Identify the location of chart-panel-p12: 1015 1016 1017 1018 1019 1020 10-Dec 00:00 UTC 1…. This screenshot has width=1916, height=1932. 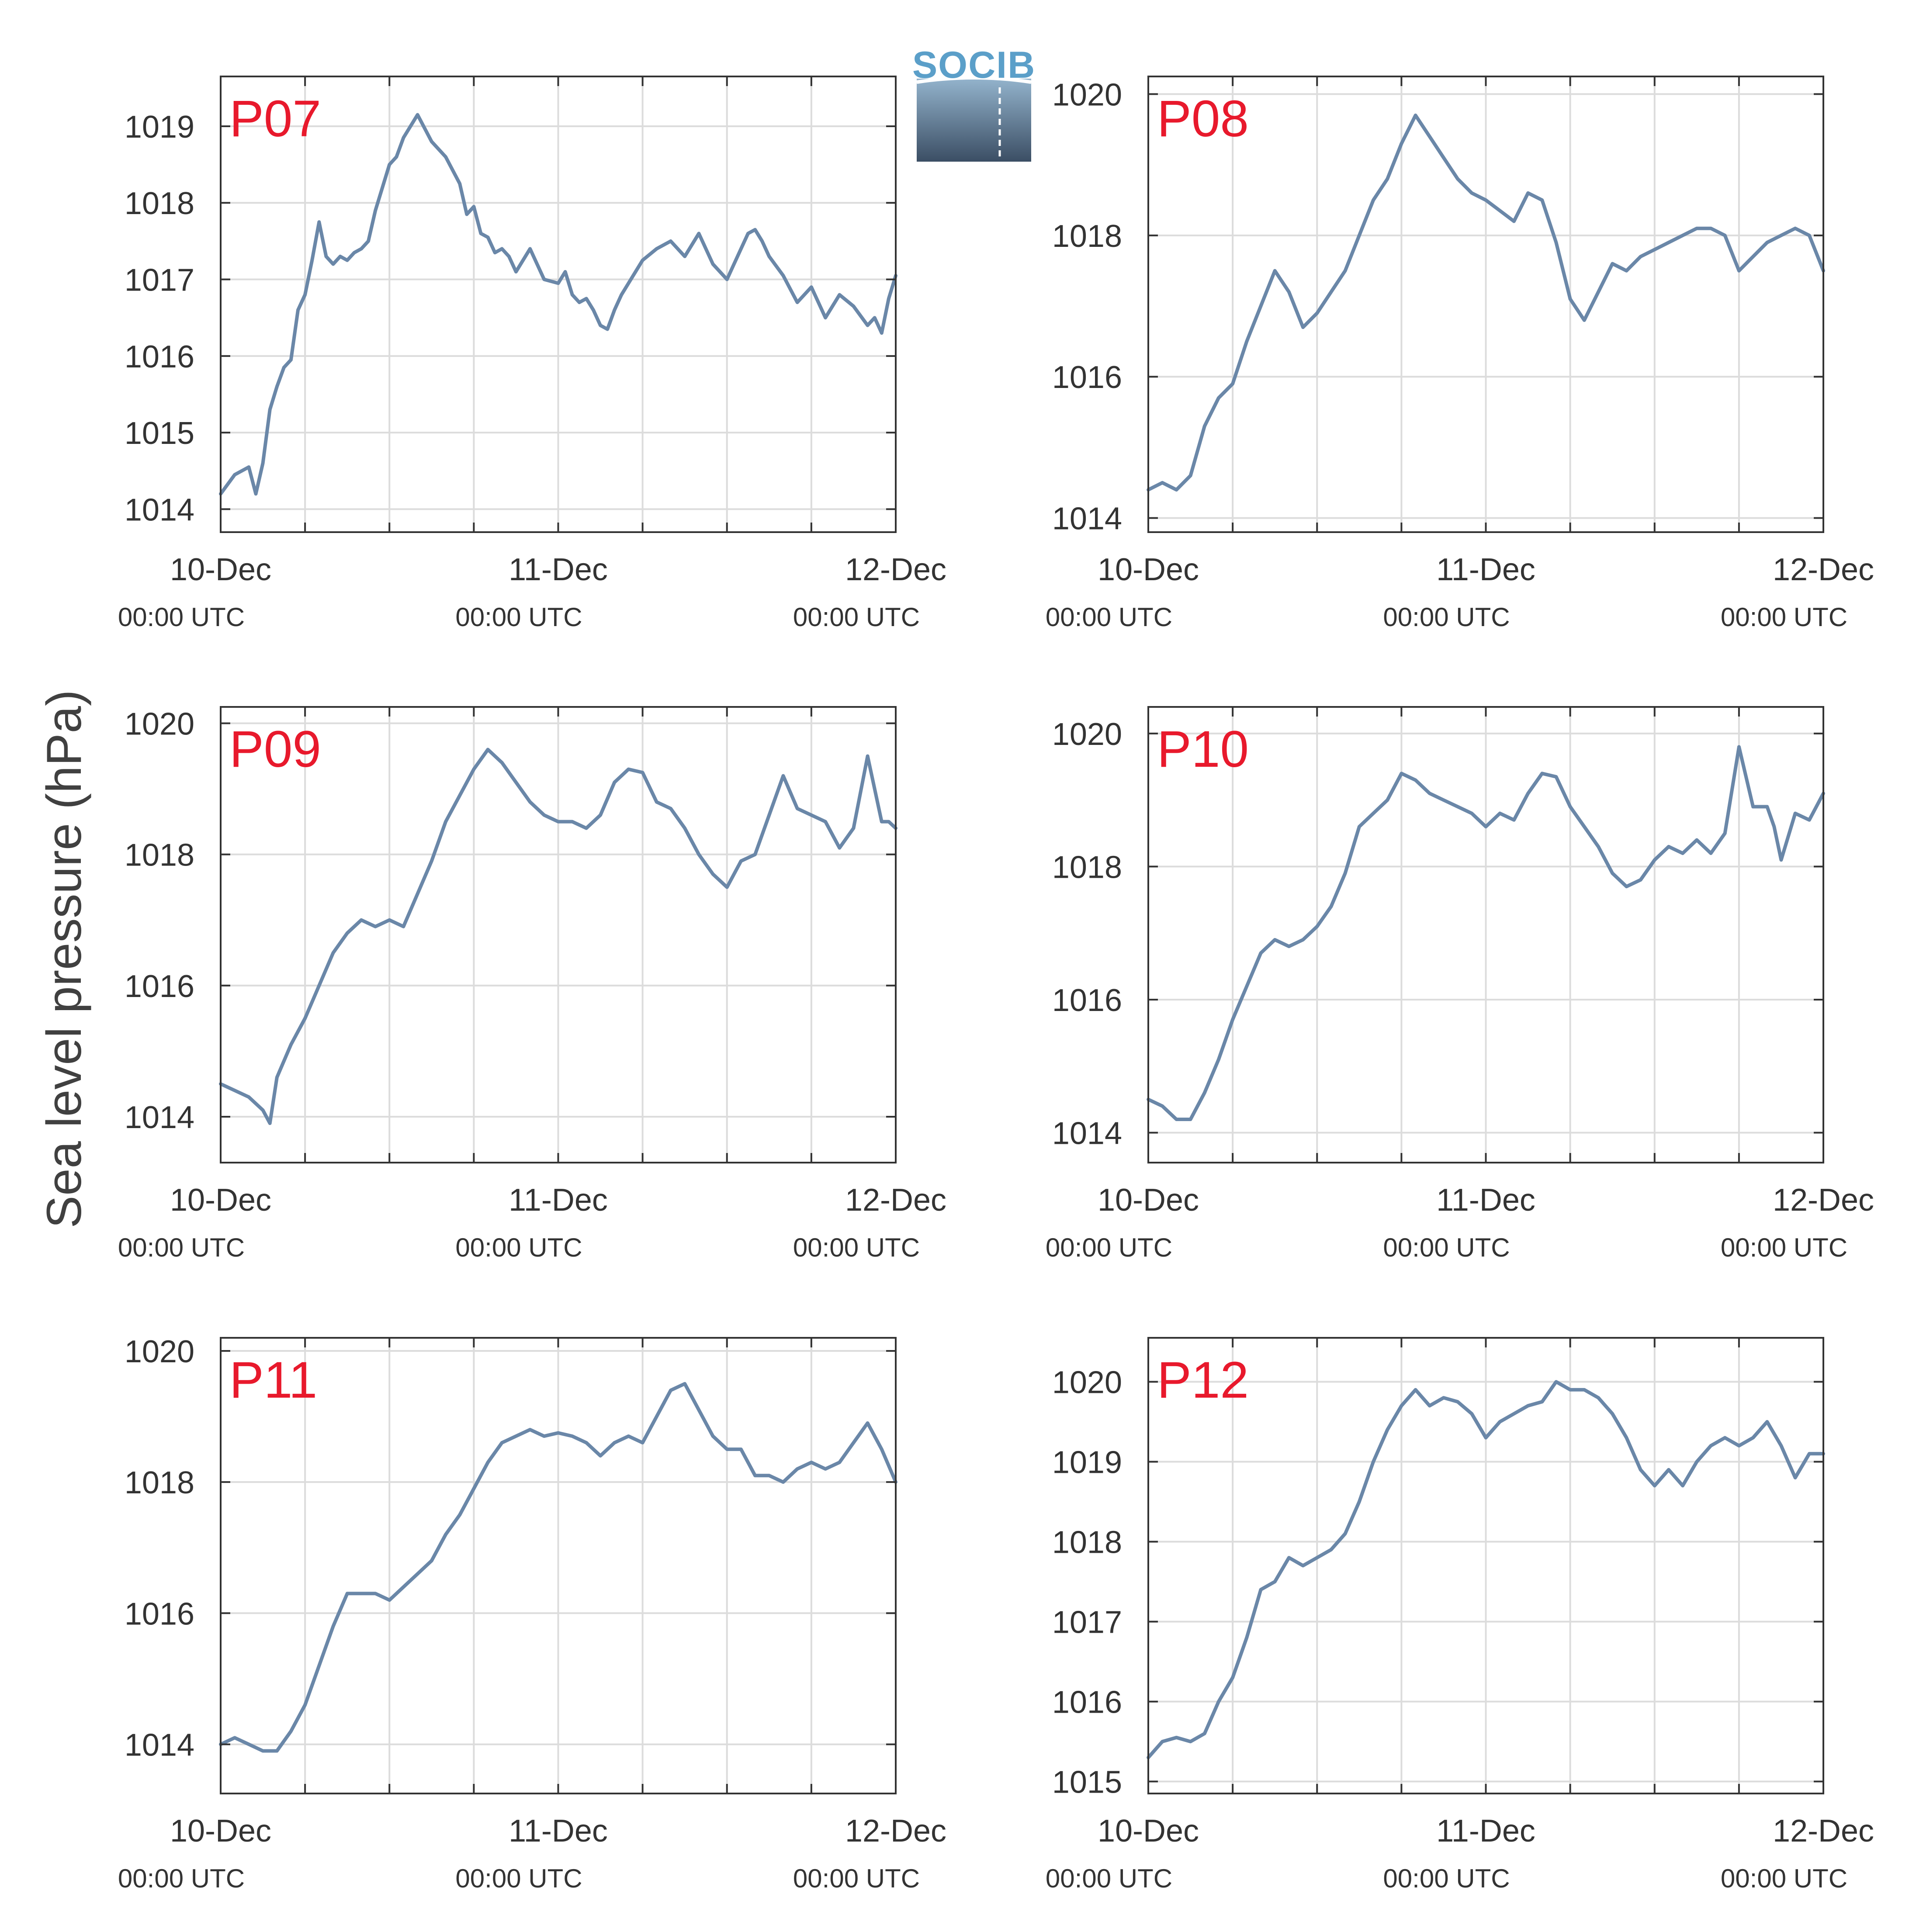
(1460, 1615).